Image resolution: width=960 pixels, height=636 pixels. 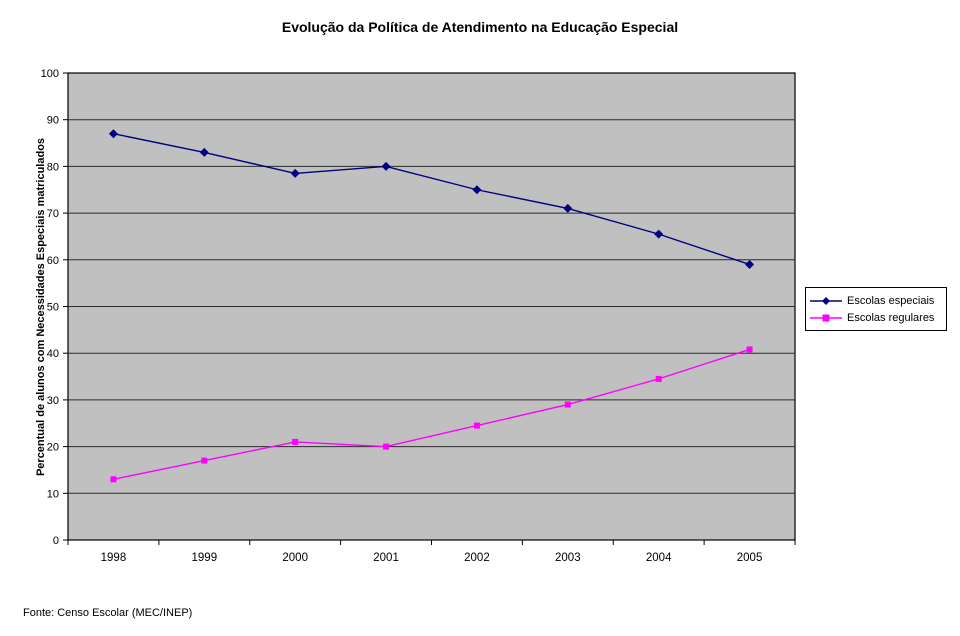 What do you see at coordinates (53, 308) in the screenshot?
I see `y-tick-label: 50` at bounding box center [53, 308].